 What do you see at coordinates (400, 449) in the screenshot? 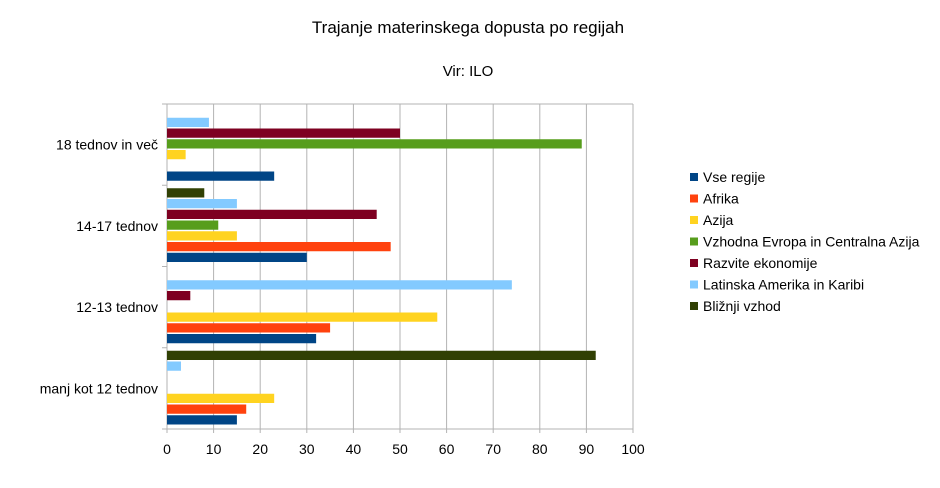
I see `x-tick-label: 50` at bounding box center [400, 449].